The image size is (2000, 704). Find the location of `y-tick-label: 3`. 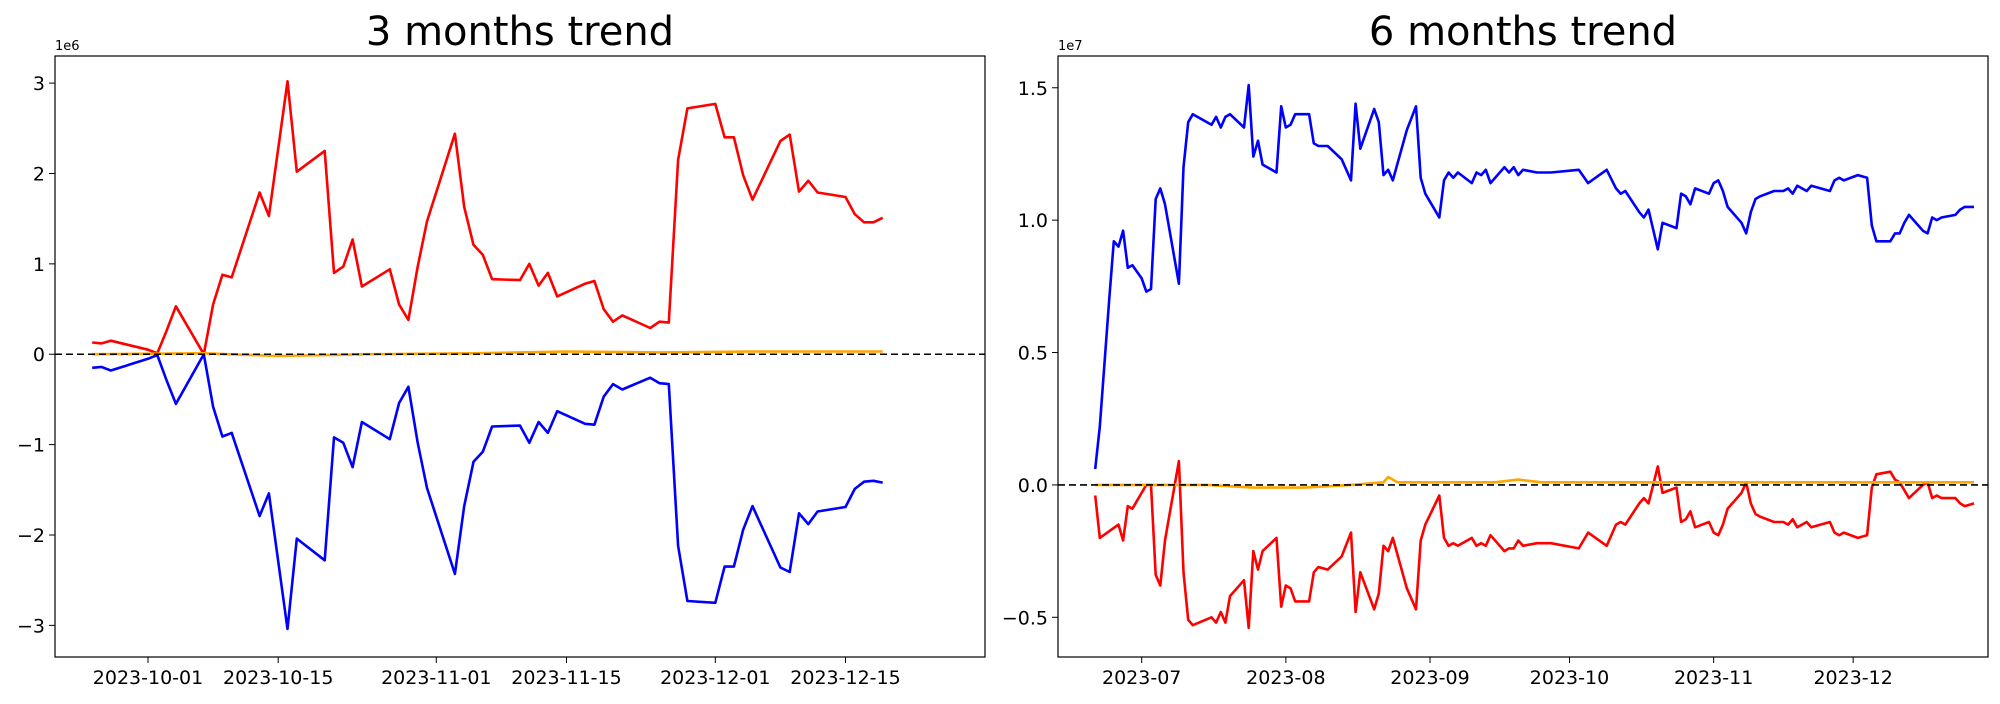

y-tick-label: 3 is located at coordinates (39, 84).